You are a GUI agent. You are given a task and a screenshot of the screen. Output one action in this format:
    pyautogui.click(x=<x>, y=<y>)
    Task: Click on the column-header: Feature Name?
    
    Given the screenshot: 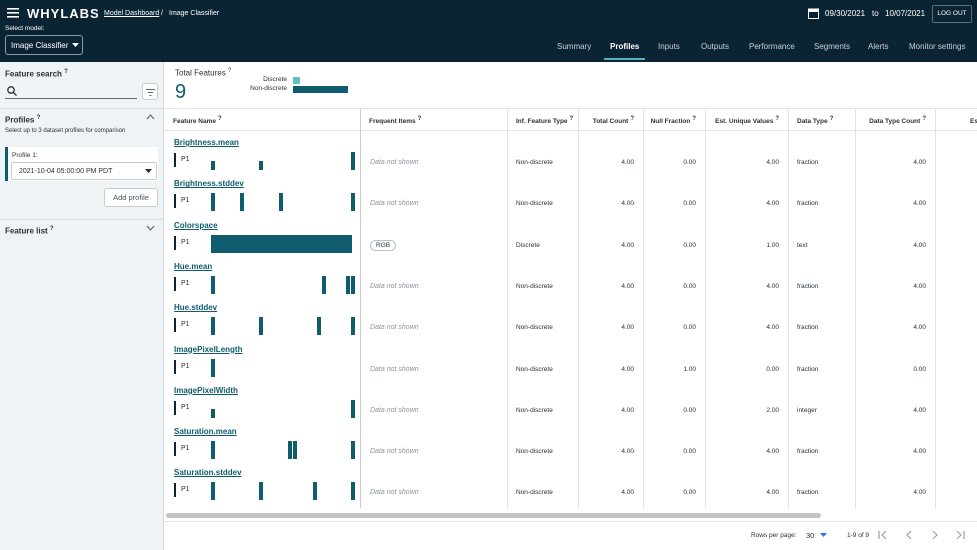 What is the action you would take?
    pyautogui.click(x=197, y=120)
    